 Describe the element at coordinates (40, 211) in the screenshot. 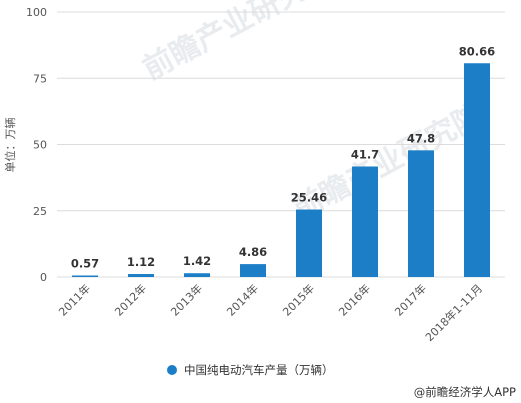

I see `y-tick-label: 25` at that location.